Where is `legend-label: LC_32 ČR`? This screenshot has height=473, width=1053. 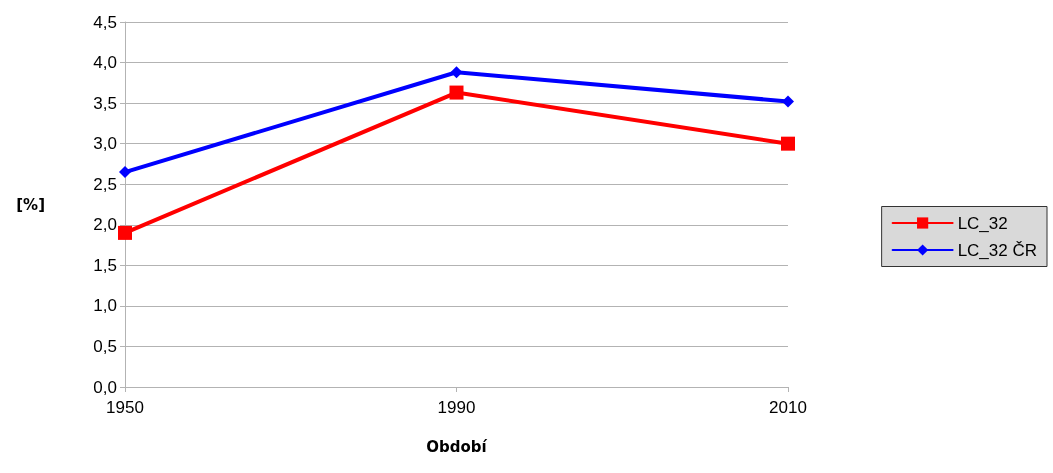
legend-label: LC_32 ČR is located at coordinates (997, 250).